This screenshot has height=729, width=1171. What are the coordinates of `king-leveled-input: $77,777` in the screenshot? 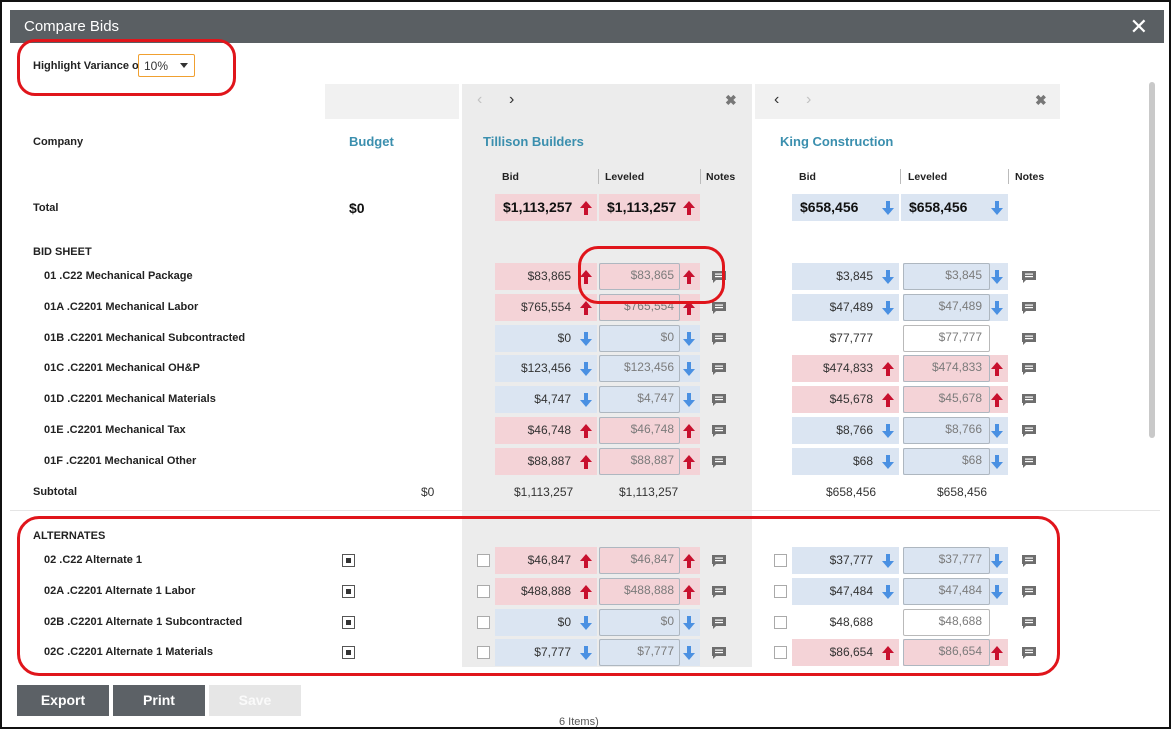 It's located at (955, 338).